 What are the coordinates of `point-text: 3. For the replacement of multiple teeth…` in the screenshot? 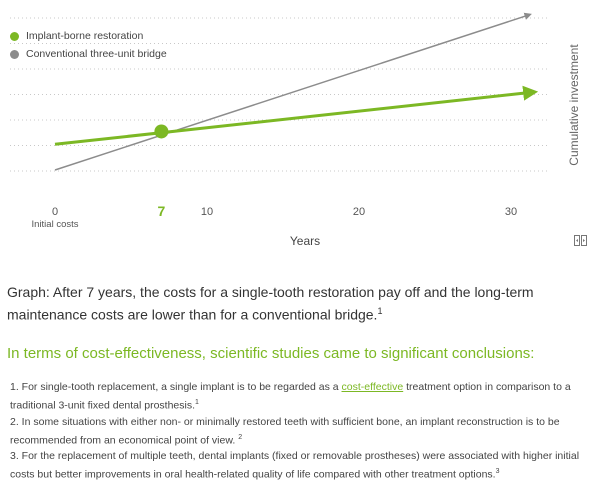 It's located at (295, 465).